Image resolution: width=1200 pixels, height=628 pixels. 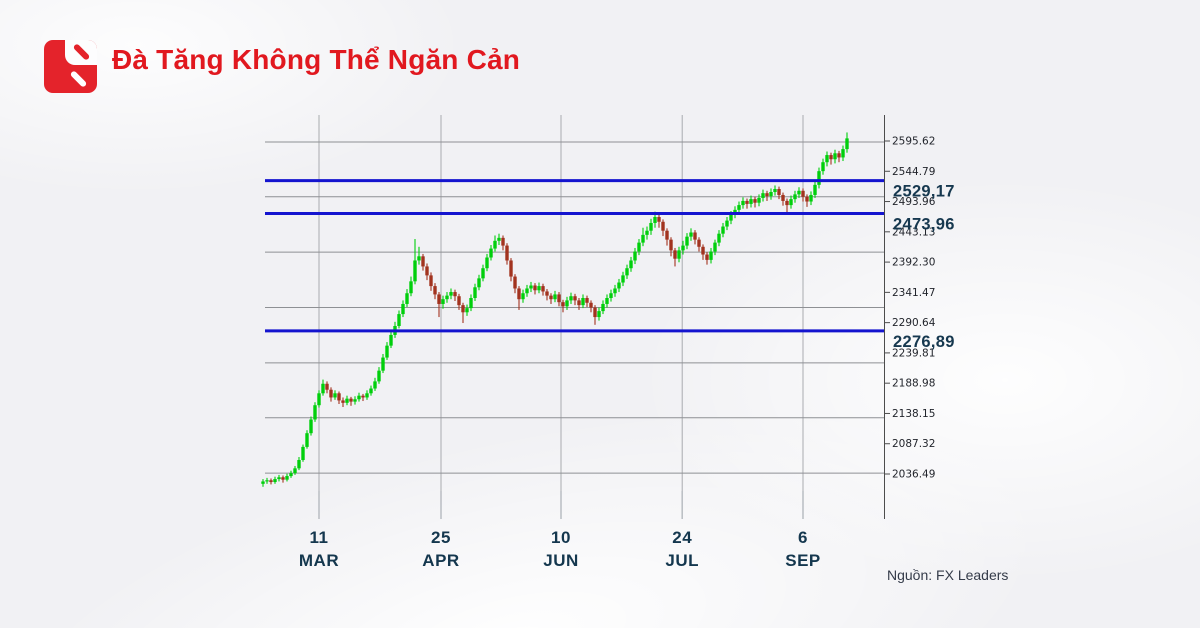 What do you see at coordinates (70, 66) in the screenshot?
I see `brand-logo` at bounding box center [70, 66].